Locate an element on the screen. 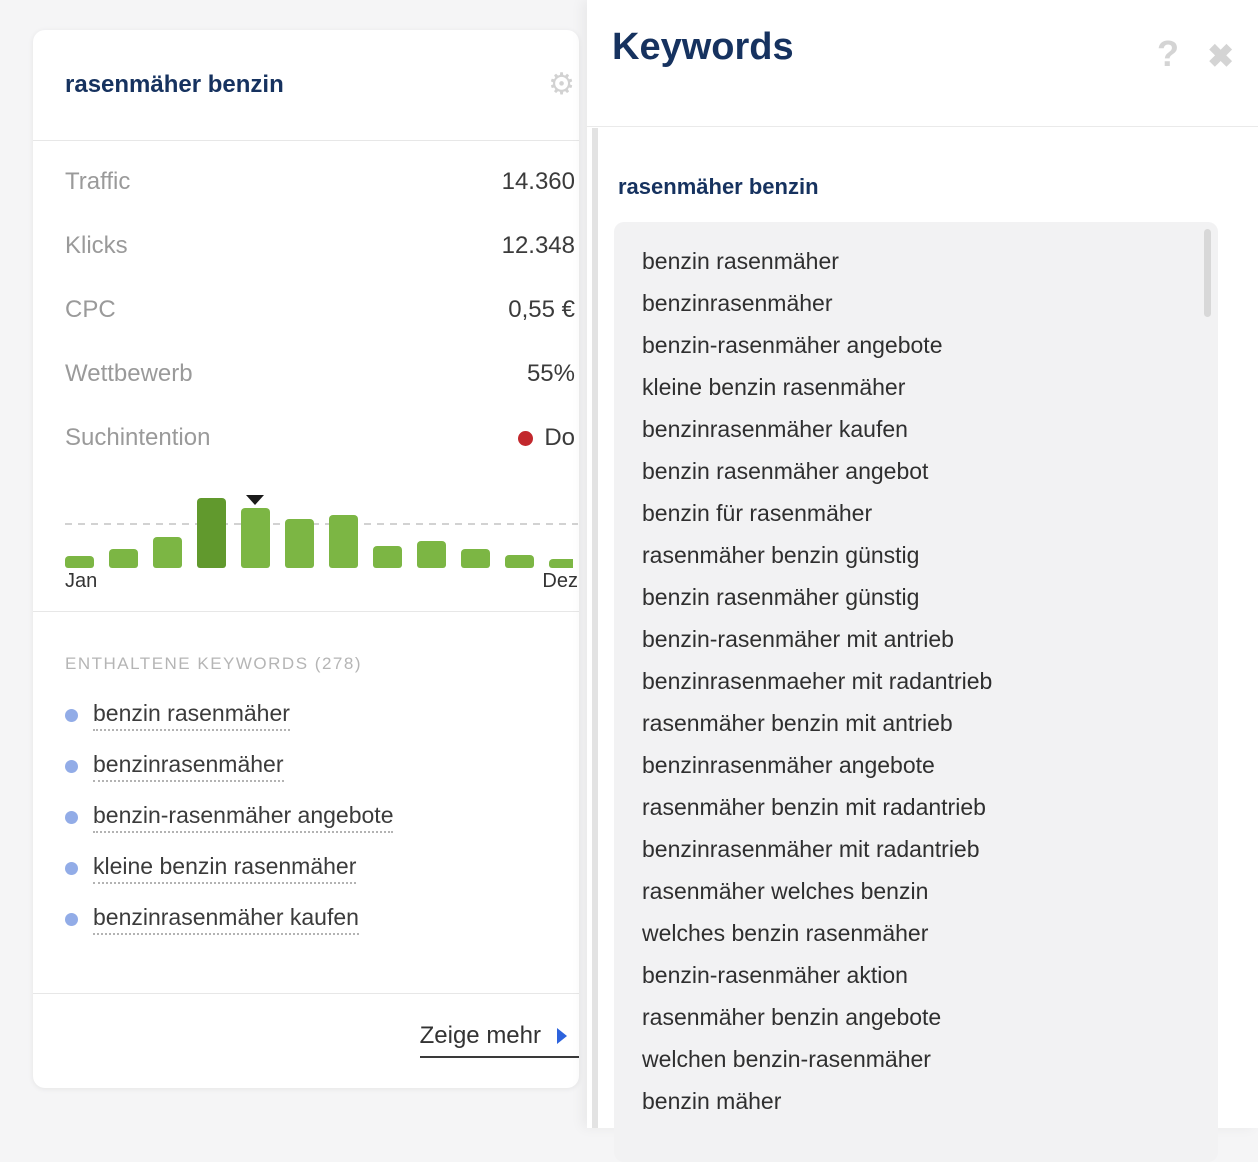  metric-value-text: 12.348 is located at coordinates (538, 245).